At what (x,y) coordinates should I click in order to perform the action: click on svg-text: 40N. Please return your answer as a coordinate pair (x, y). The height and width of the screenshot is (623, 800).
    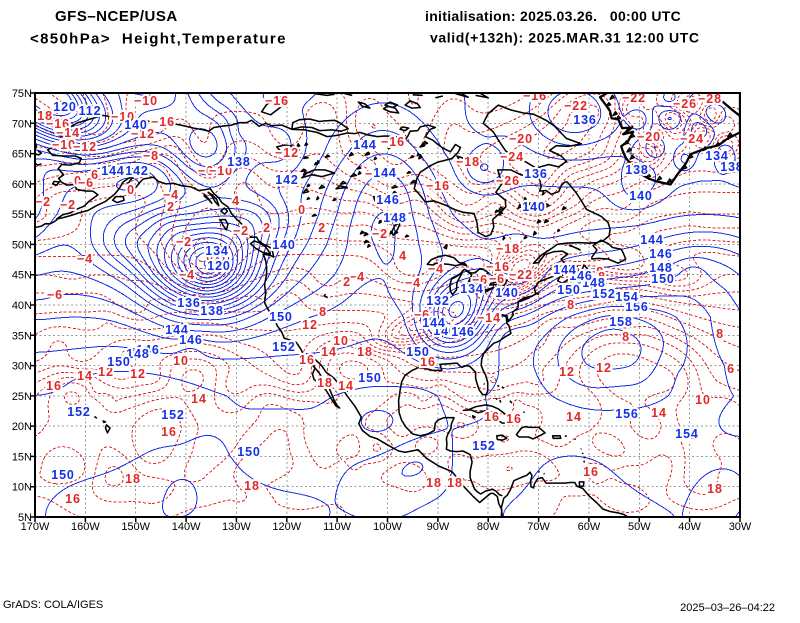
    Looking at the image, I should click on (22, 306).